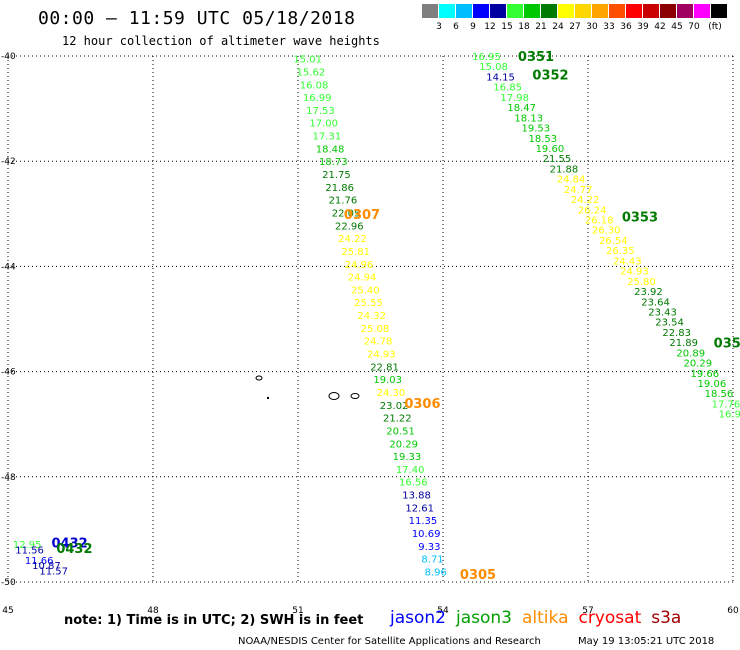 The width and height of the screenshot is (740, 650). Describe the element at coordinates (39, 561) in the screenshot. I see `wave-height-value: 11.66` at that location.